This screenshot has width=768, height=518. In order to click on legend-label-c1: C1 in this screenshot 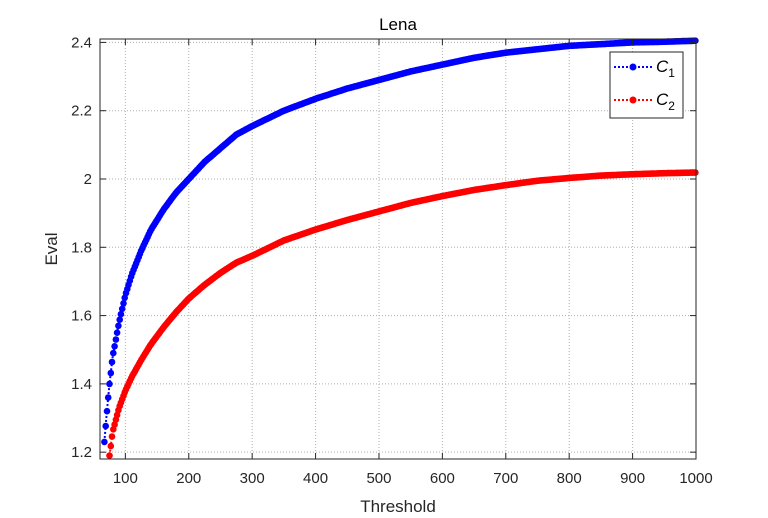, I will do `click(665, 68)`.